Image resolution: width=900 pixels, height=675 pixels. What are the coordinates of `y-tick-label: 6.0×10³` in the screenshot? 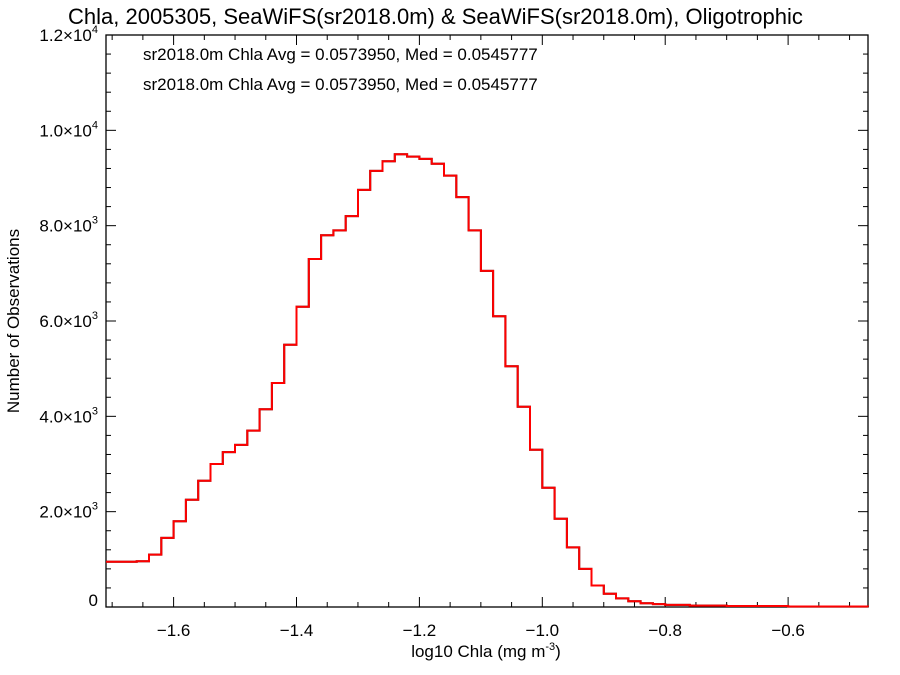 It's located at (68, 320).